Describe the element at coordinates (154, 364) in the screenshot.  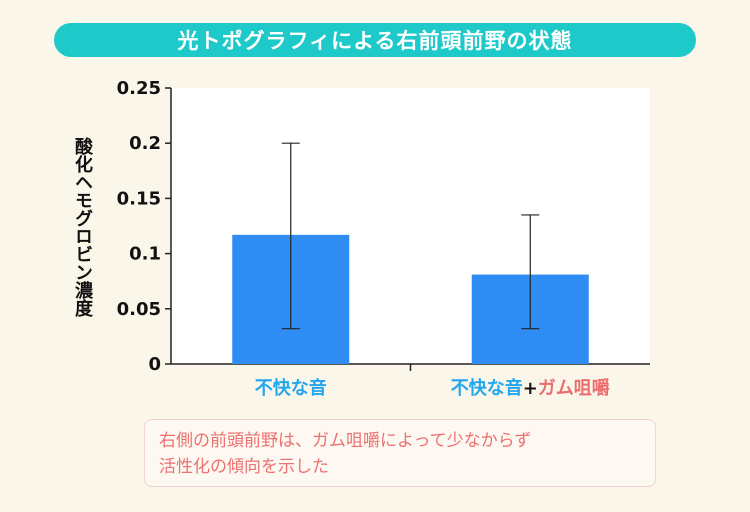
I see `y-tick-label: 0` at that location.